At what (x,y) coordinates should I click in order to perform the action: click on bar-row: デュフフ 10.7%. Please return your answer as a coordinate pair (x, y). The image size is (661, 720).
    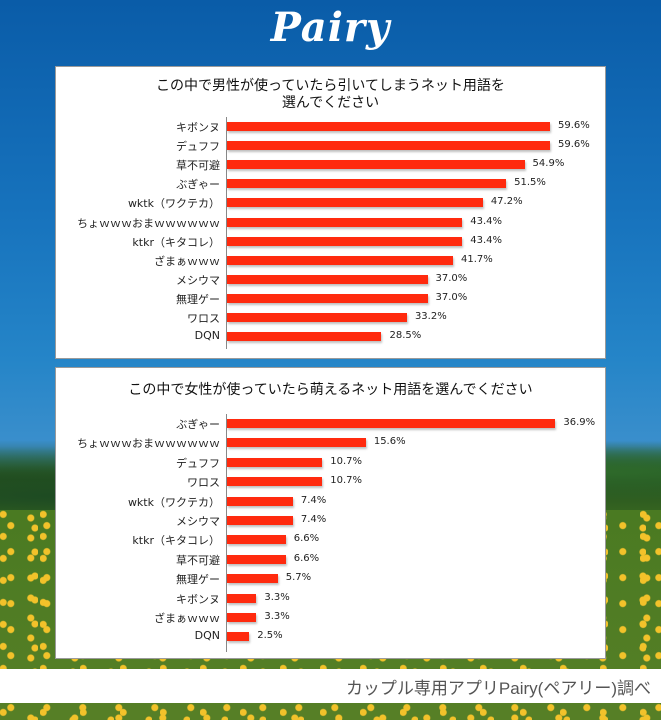
    Looking at the image, I should click on (330, 462).